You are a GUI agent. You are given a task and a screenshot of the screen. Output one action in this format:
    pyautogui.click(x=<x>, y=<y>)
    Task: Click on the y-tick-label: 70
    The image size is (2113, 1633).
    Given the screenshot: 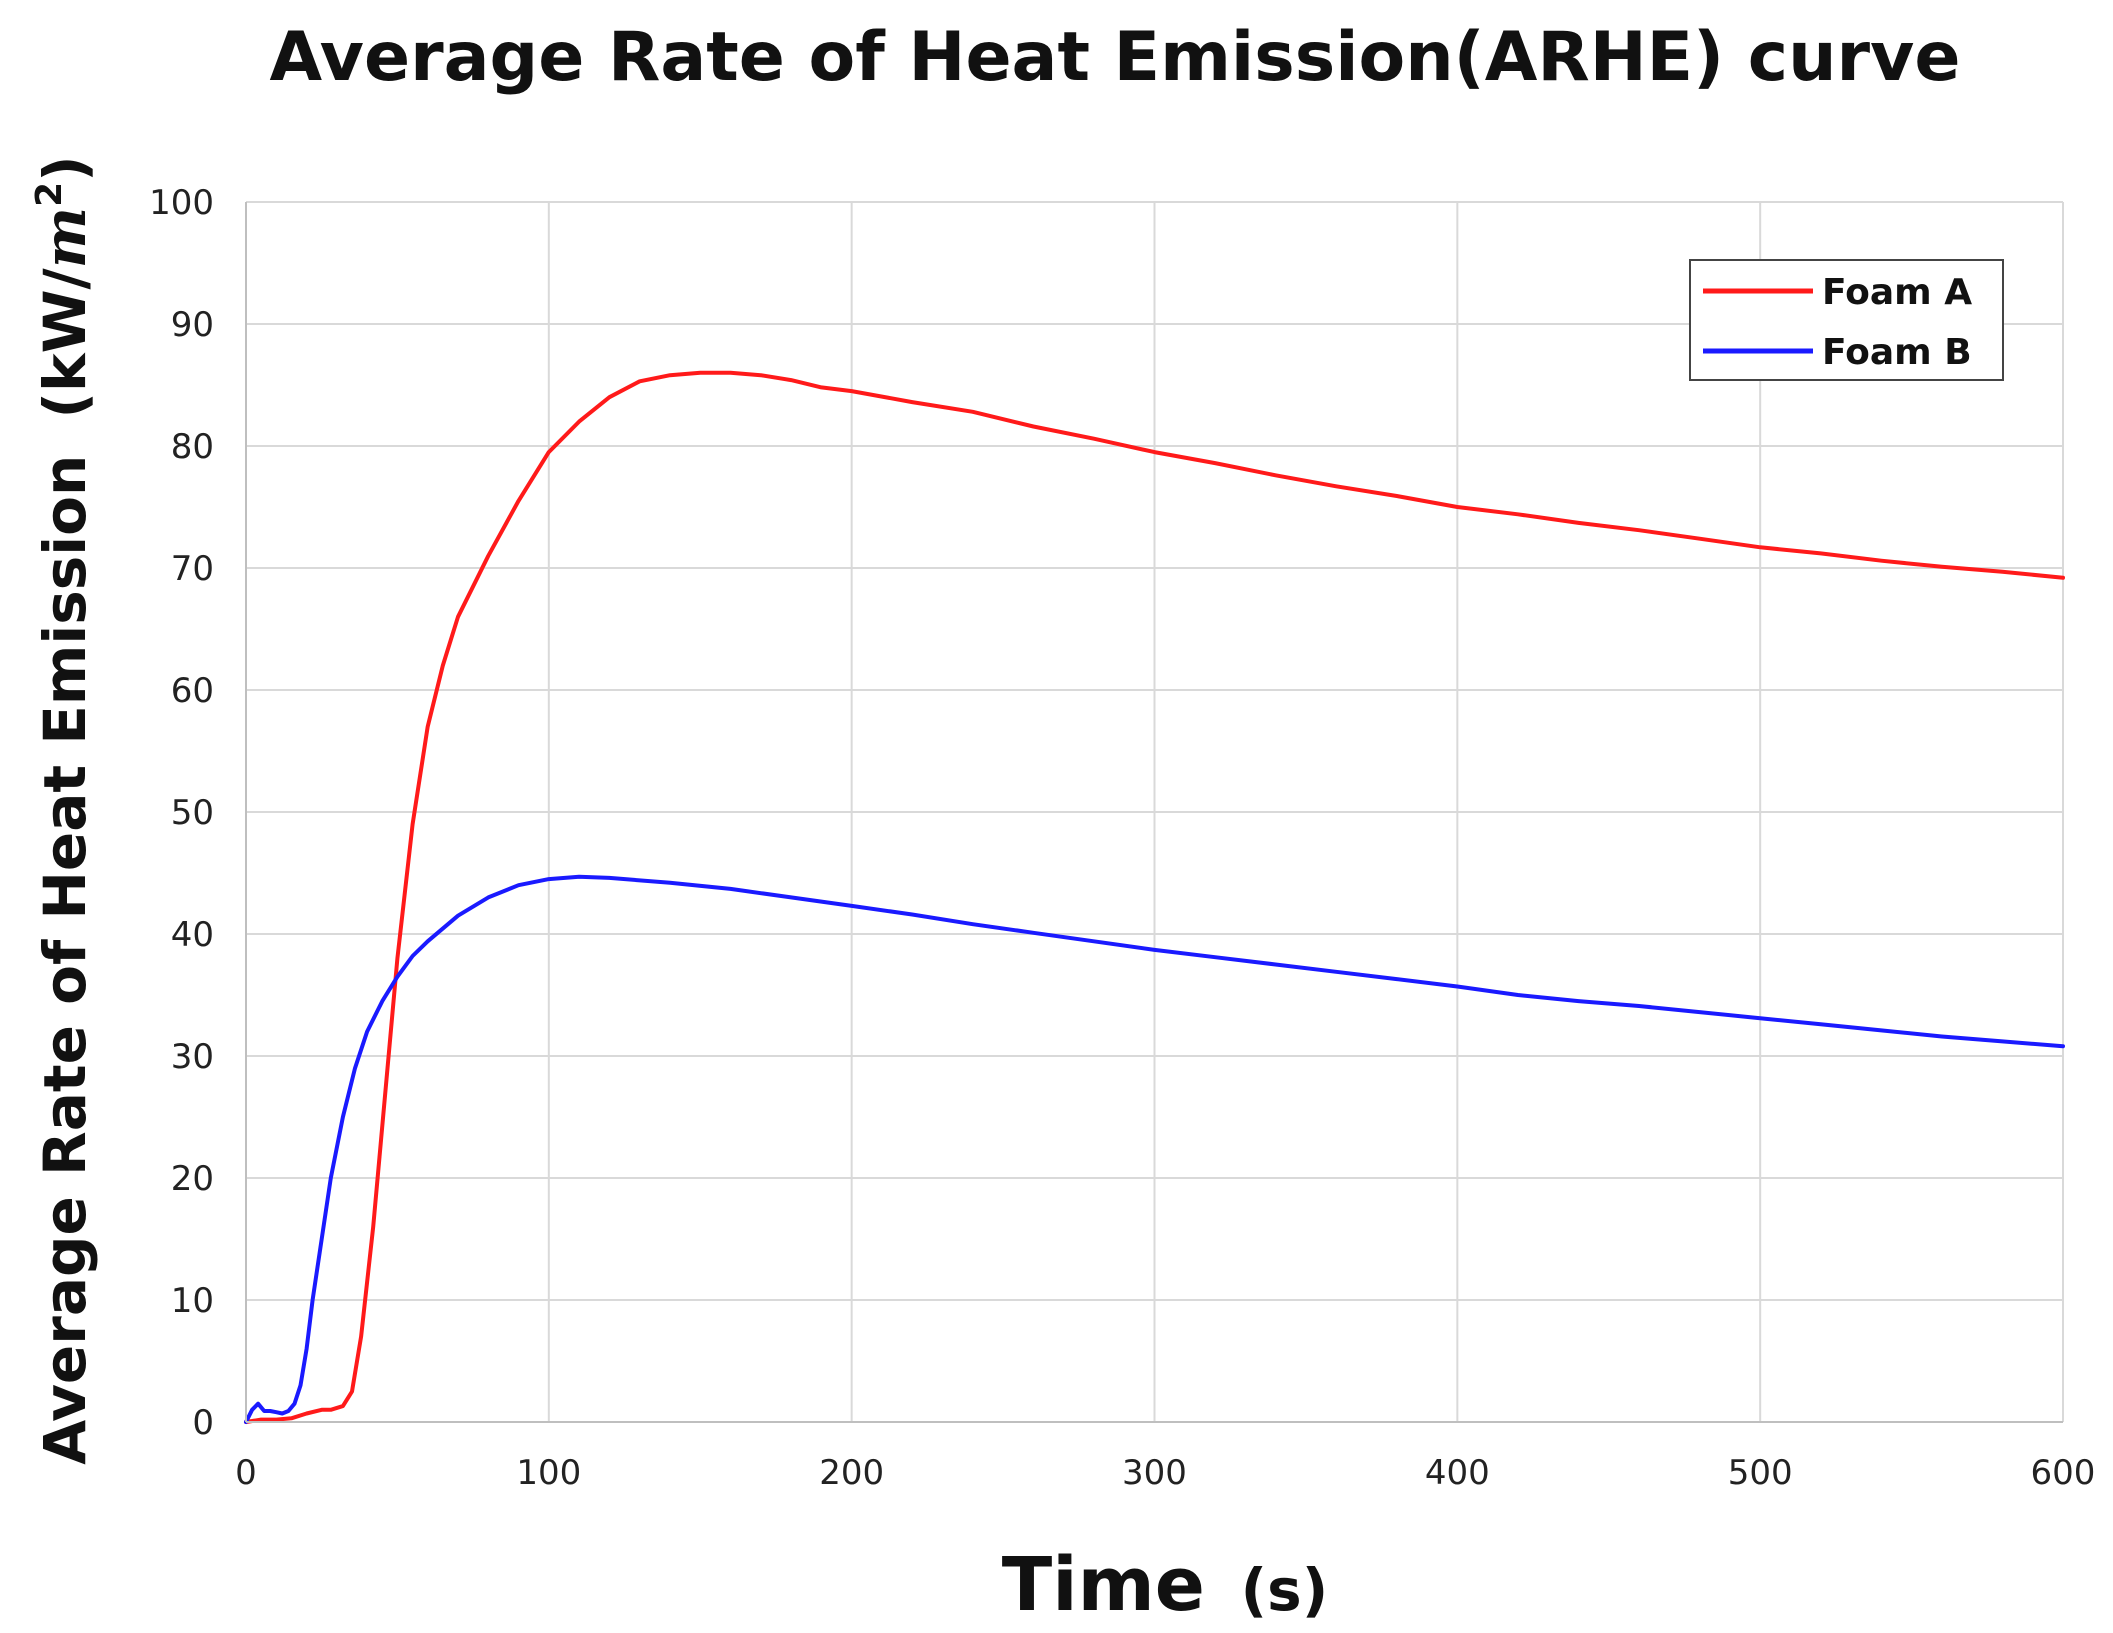 What is the action you would take?
    pyautogui.click(x=192, y=569)
    